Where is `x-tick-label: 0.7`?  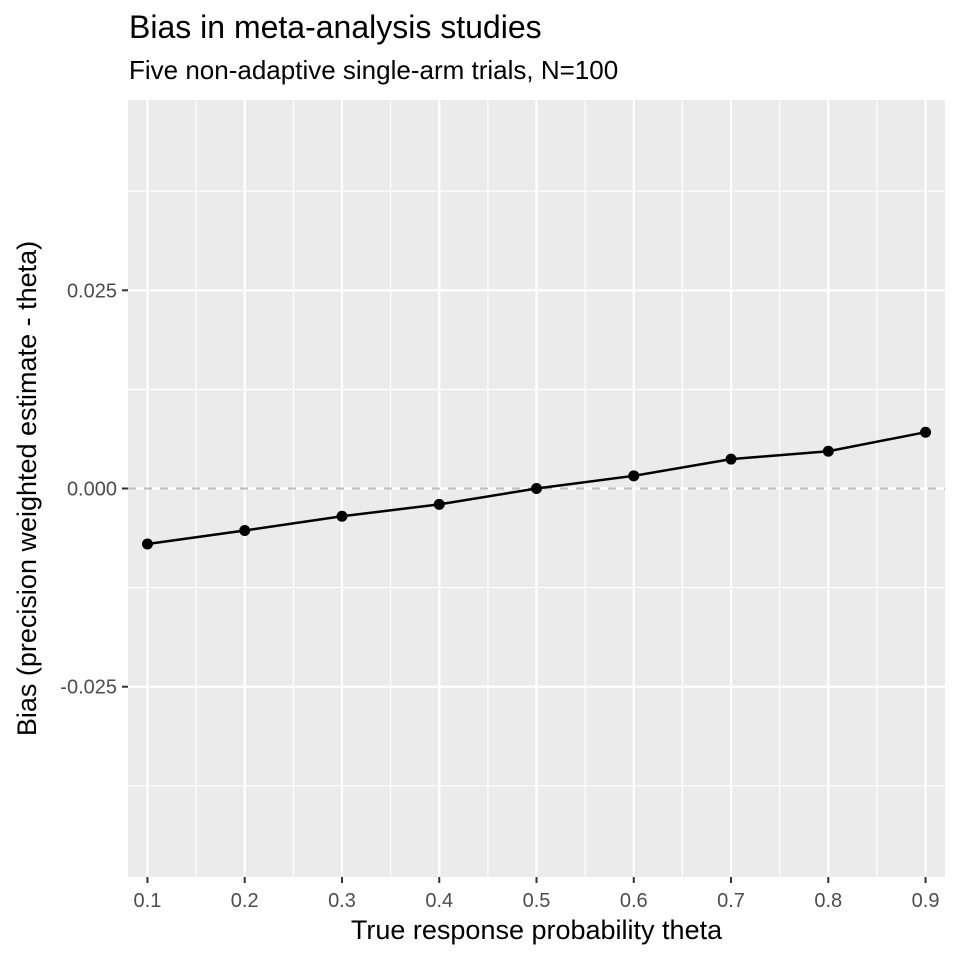 x-tick-label: 0.7 is located at coordinates (731, 901).